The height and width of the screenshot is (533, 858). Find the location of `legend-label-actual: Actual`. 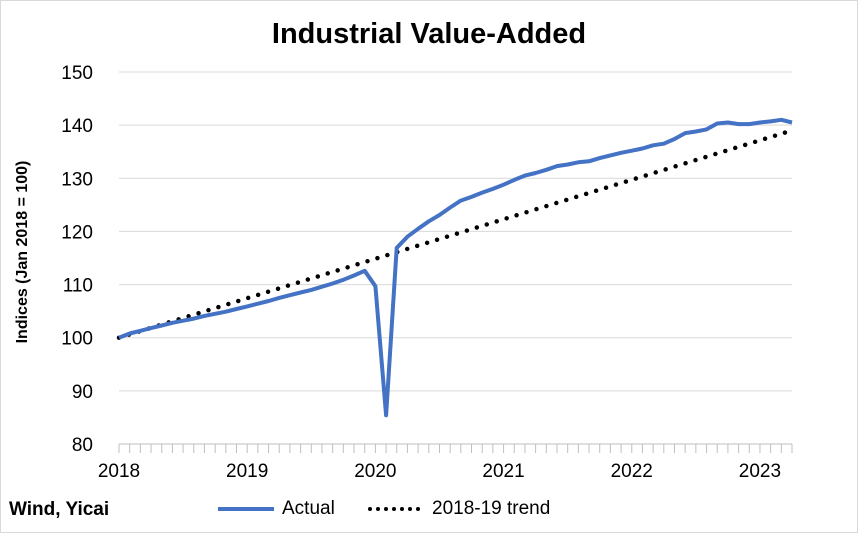

legend-label-actual: Actual is located at coordinates (308, 508).